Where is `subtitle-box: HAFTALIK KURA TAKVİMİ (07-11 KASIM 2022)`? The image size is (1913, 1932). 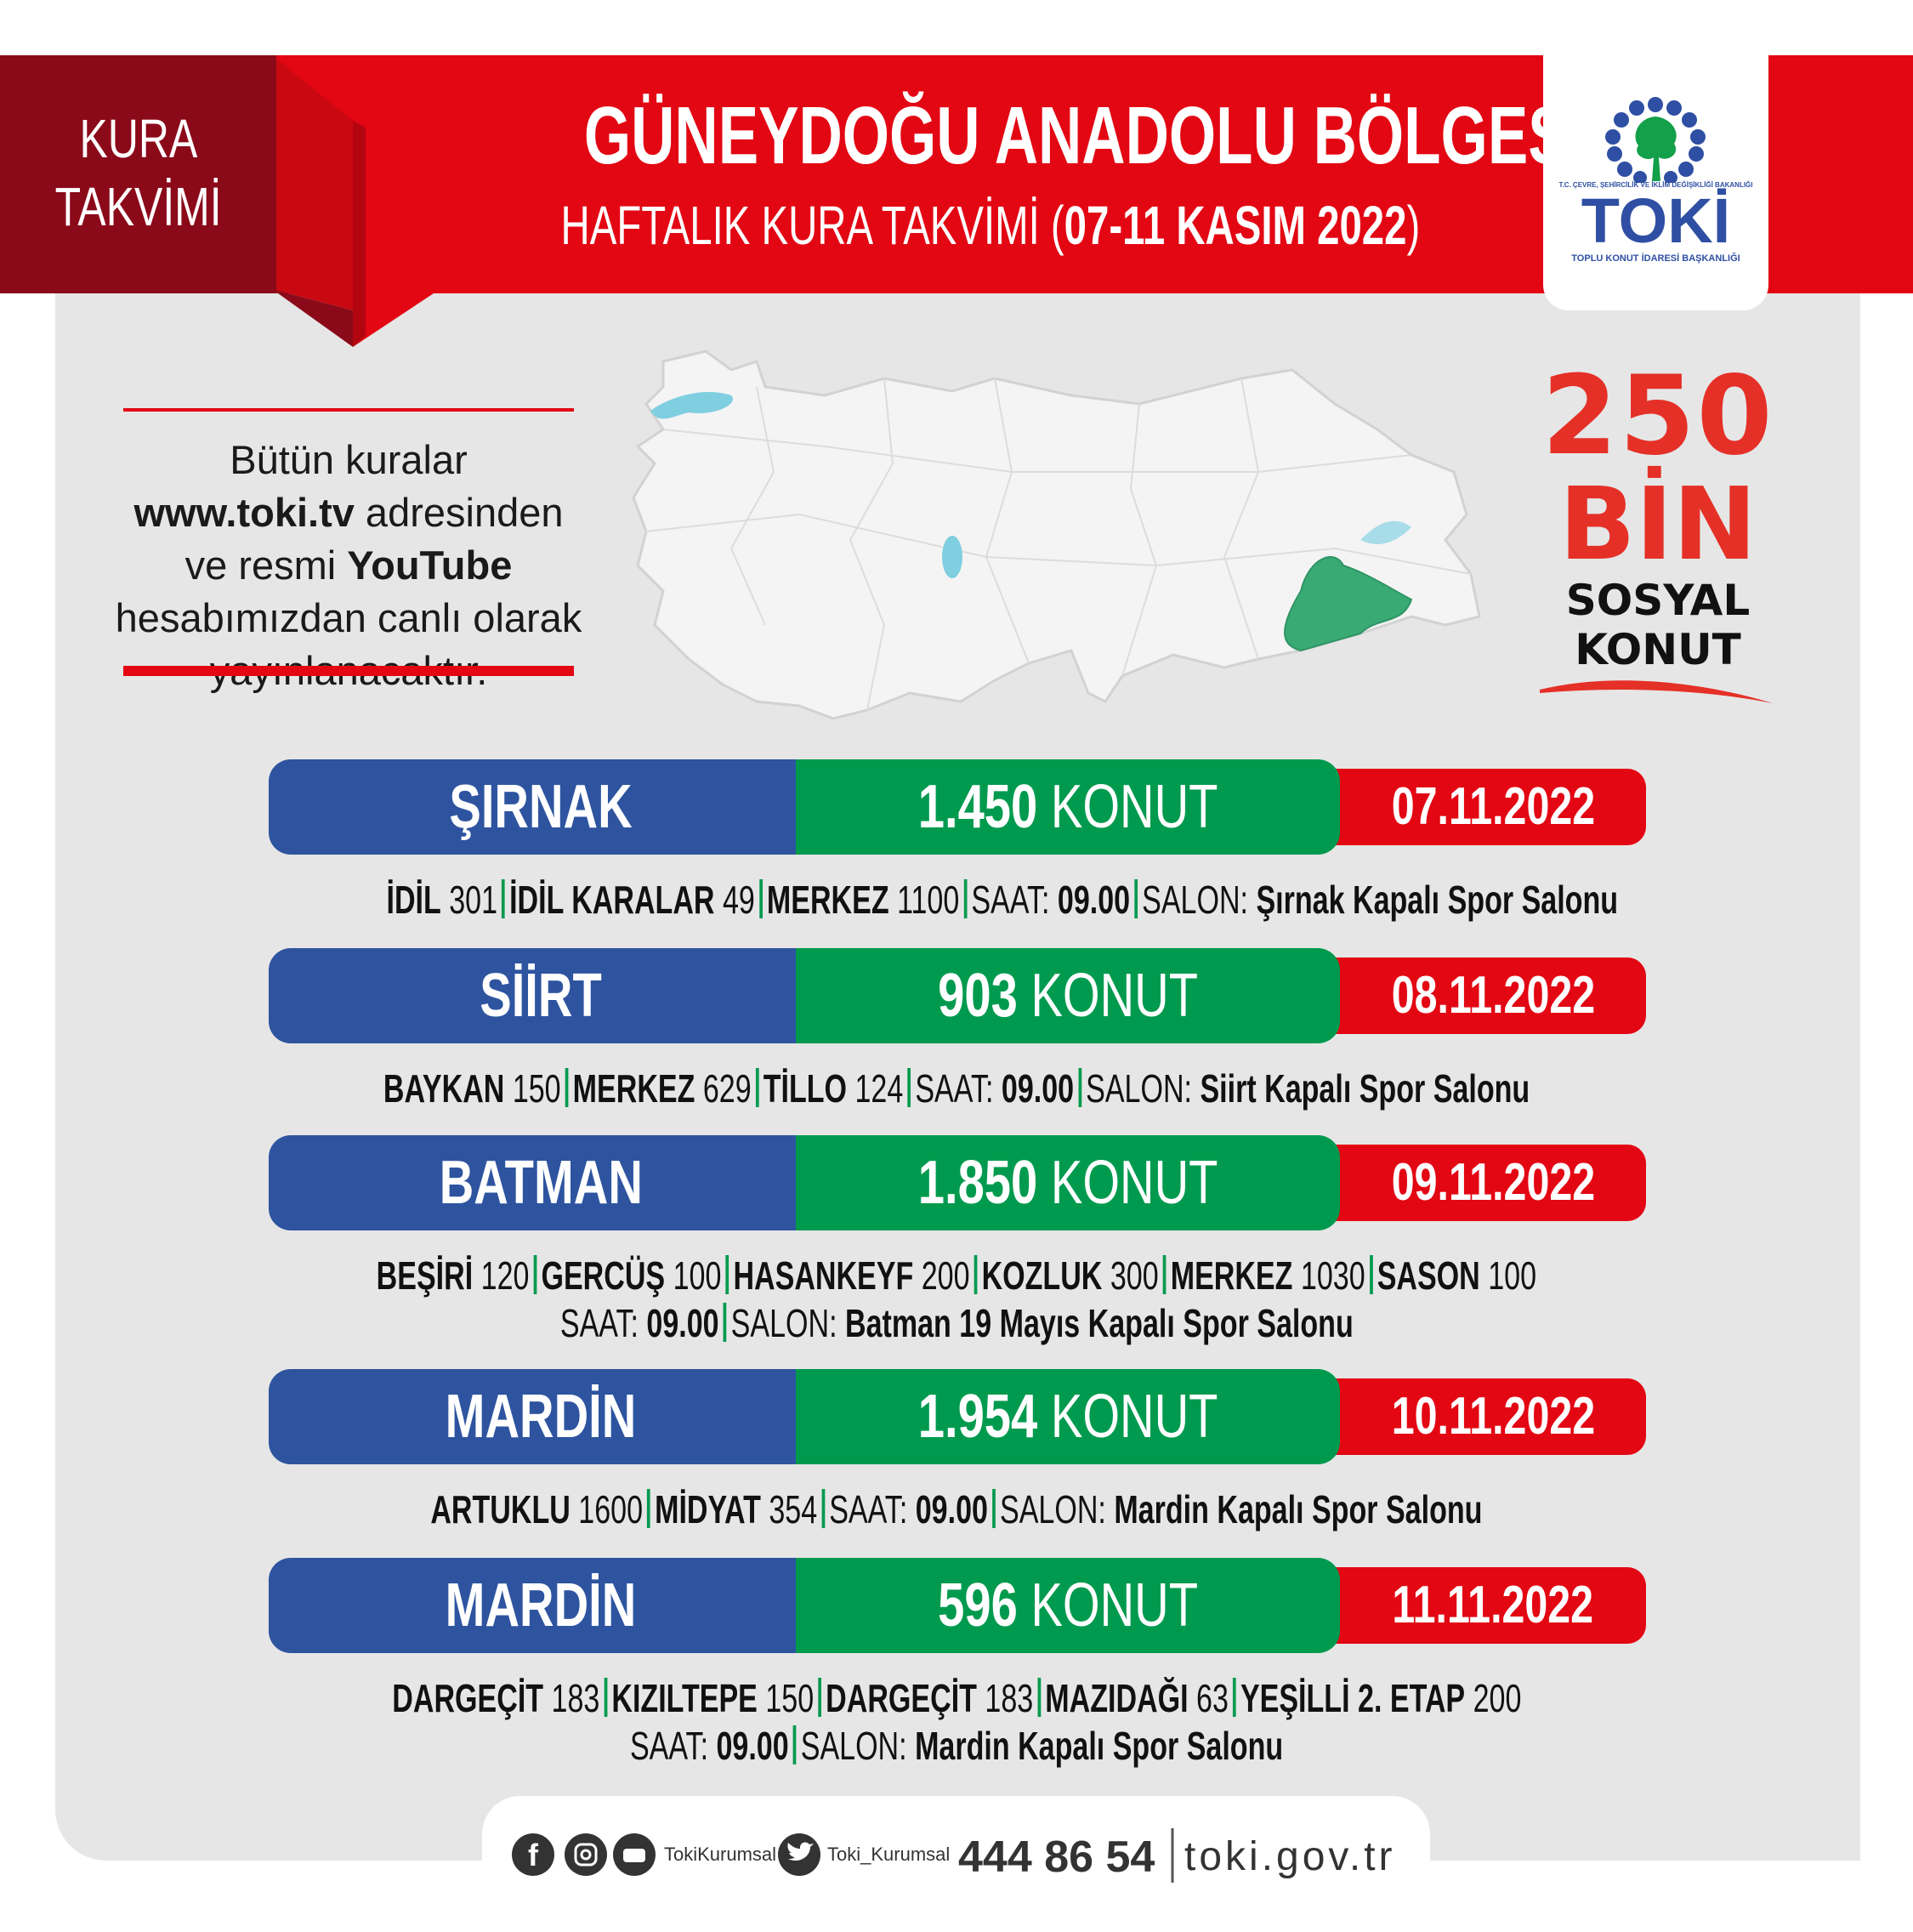 subtitle-box: HAFTALIK KURA TAKVİMİ (07-11 KASIM 2022) is located at coordinates (991, 225).